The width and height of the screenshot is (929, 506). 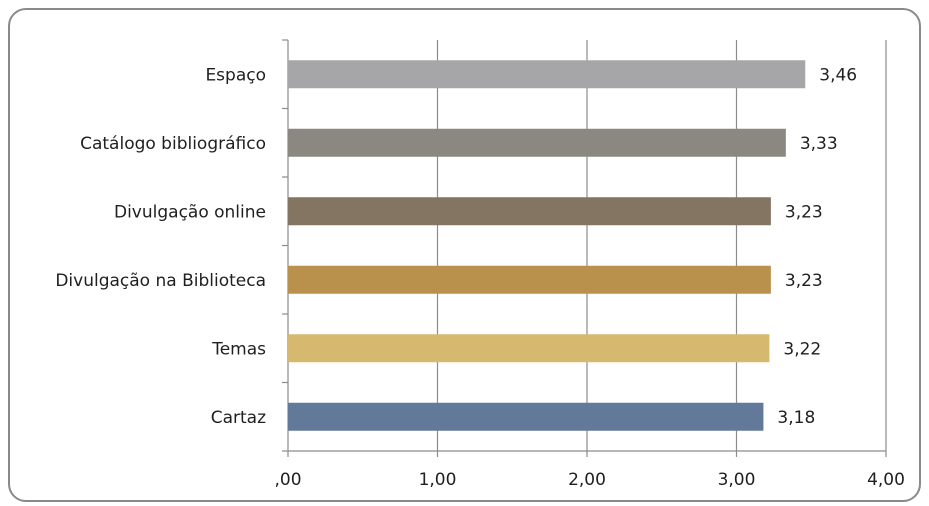 I want to click on x-tick-label: 2,00, so click(x=587, y=480).